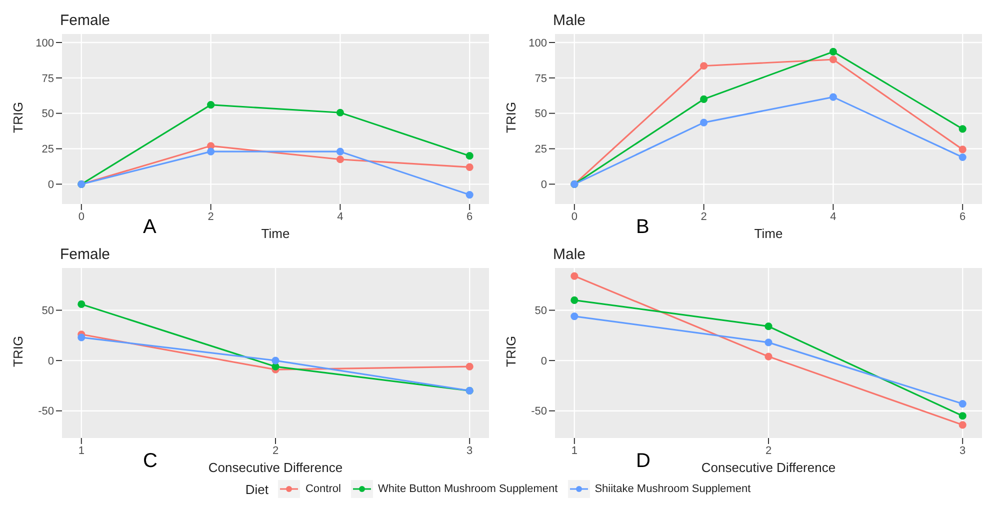  Describe the element at coordinates (643, 461) in the screenshot. I see `text: D` at that location.